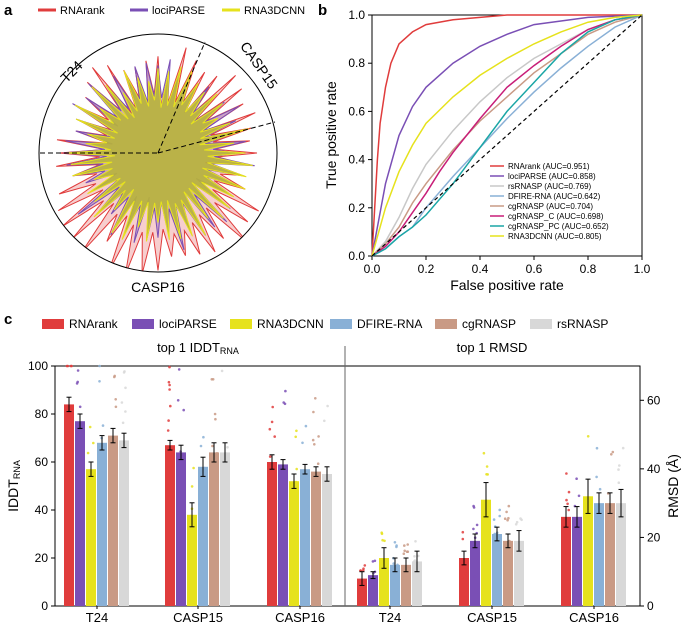  I want to click on roc-y-tick-label: 0.8, so click(356, 63).